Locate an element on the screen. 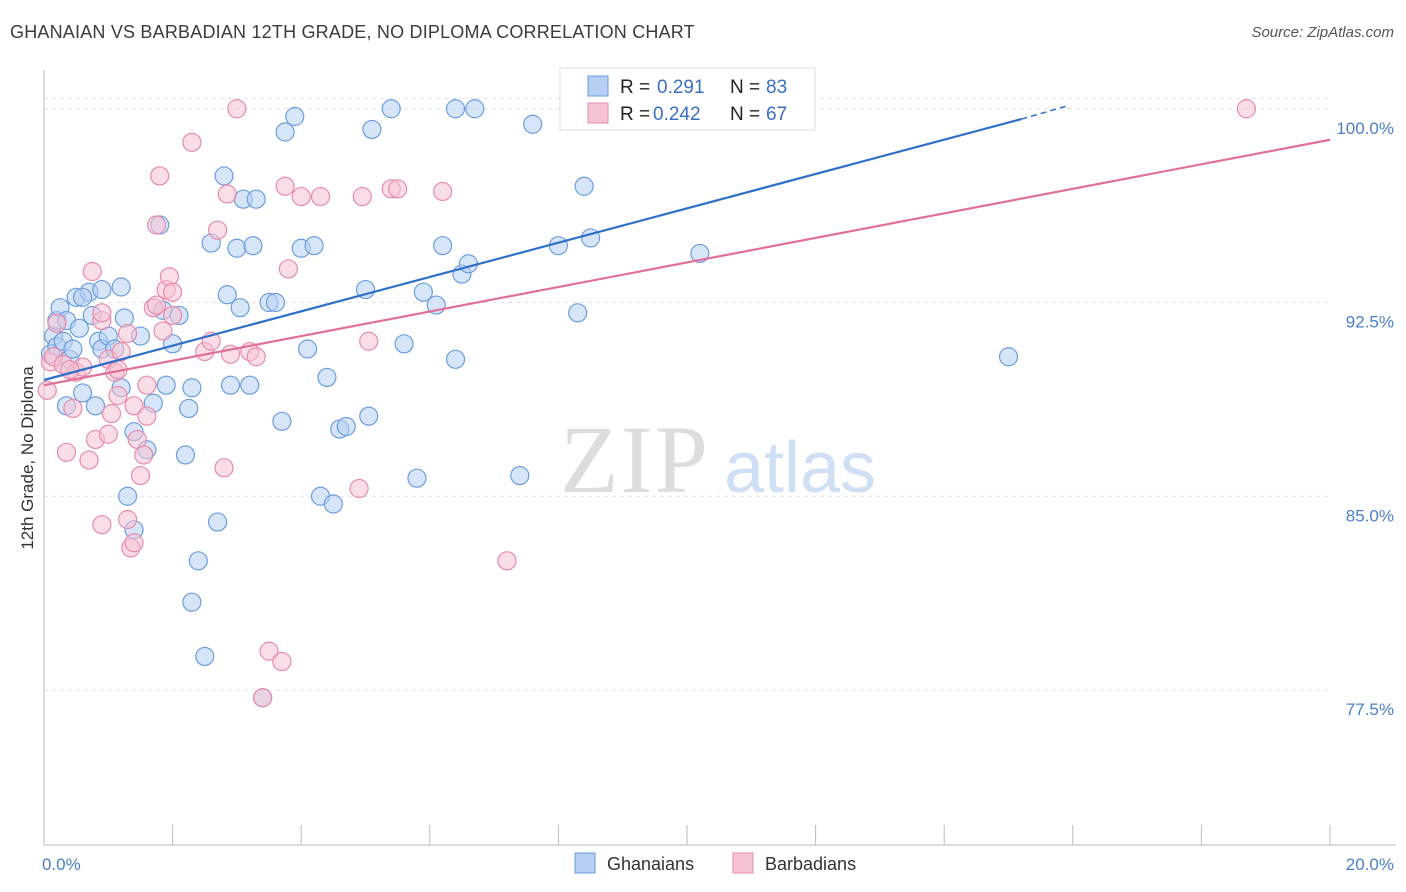 The width and height of the screenshot is (1406, 892). legend-r-value-1: 0.242 is located at coordinates (677, 114).